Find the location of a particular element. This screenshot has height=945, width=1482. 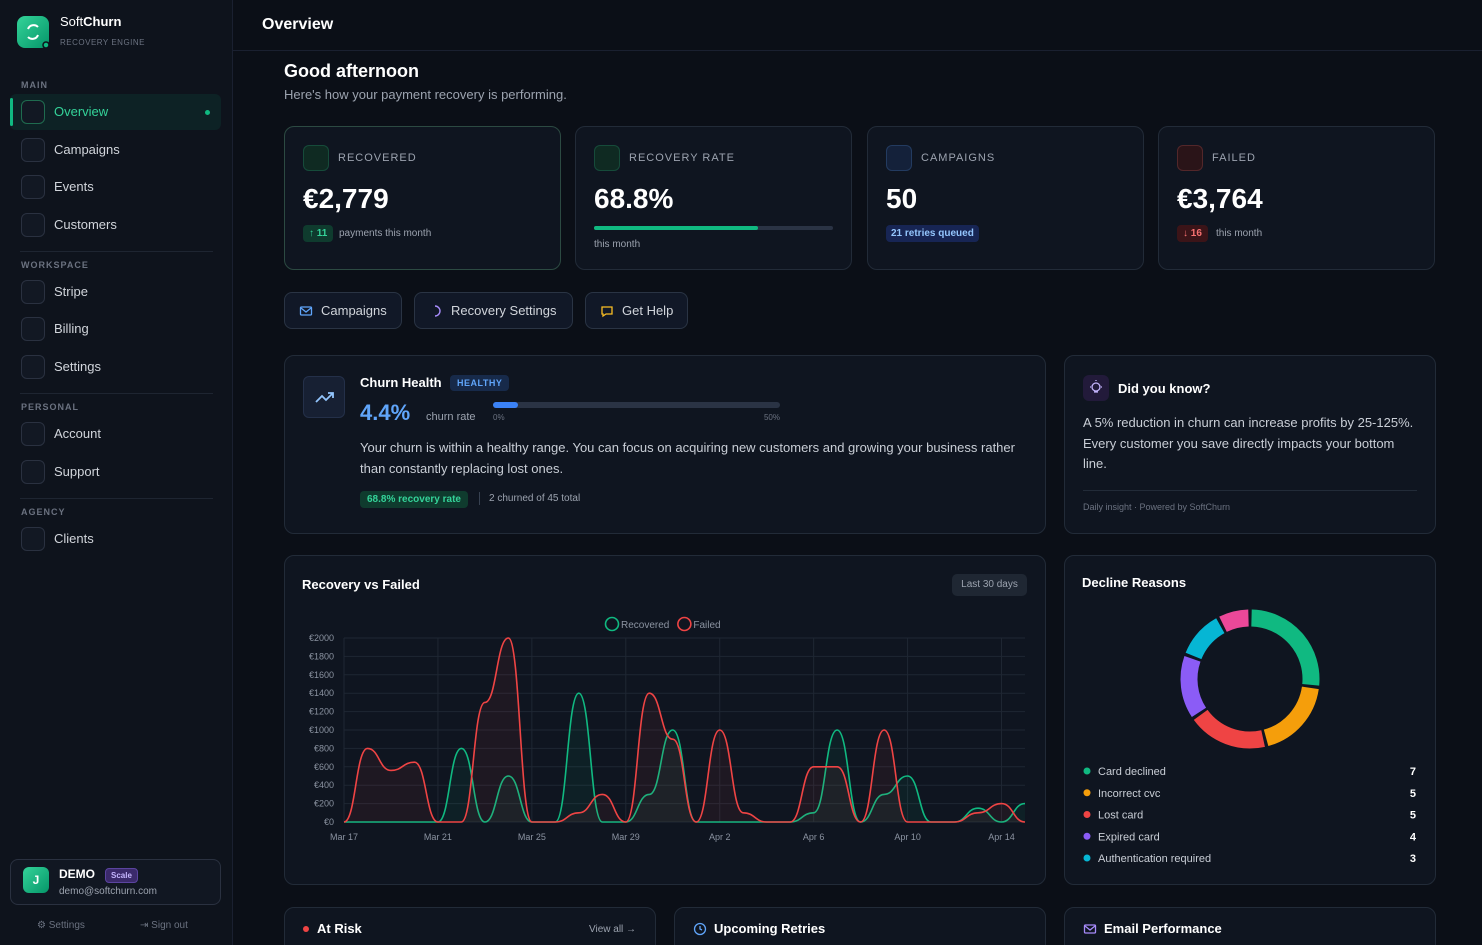

stat-value: 50 is located at coordinates (902, 198).